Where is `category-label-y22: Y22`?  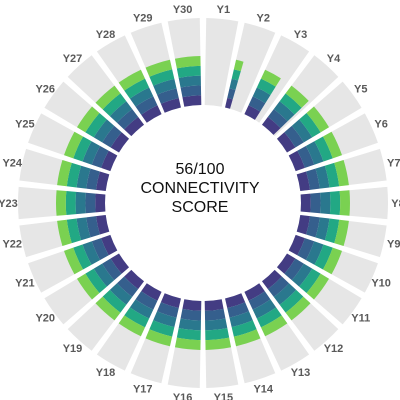 category-label-y22: Y22 is located at coordinates (12, 245).